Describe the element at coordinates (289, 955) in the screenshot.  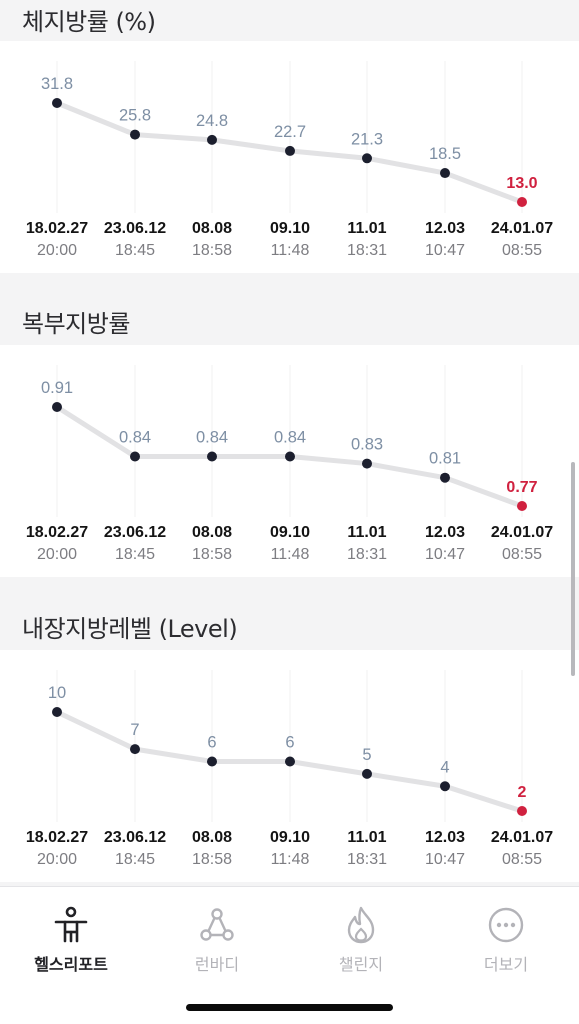
I see `bottom-tab-bar: 헬스리포트 런바디 챌린지 더보기` at that location.